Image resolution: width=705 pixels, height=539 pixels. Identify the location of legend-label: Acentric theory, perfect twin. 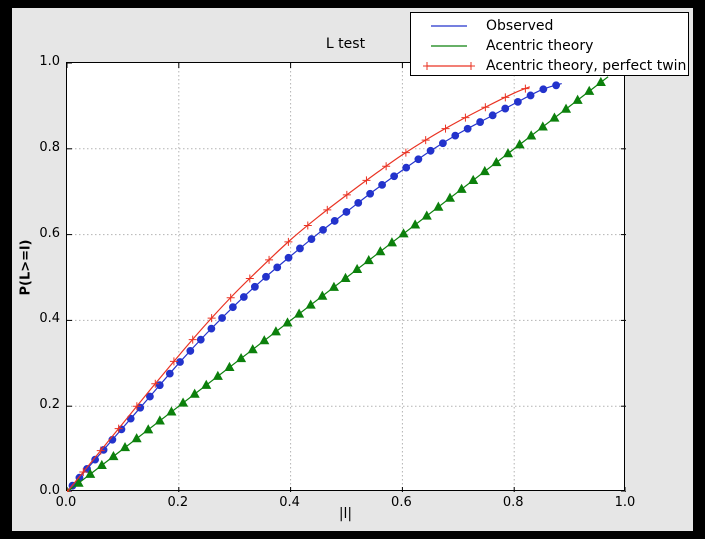
(586, 66).